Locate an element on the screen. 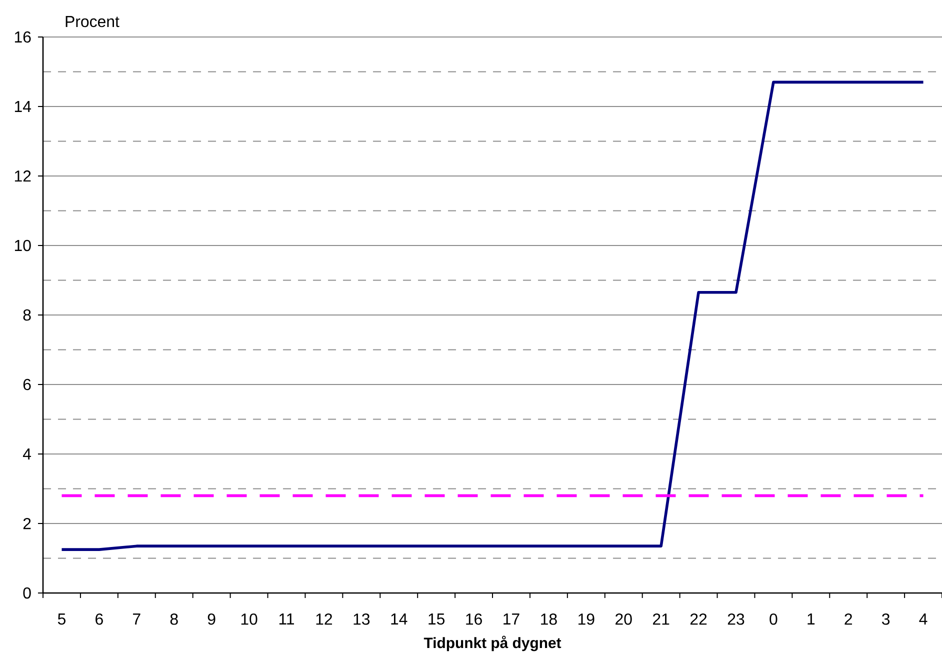 This screenshot has width=942, height=659. x-tick-label: 2 is located at coordinates (848, 619).